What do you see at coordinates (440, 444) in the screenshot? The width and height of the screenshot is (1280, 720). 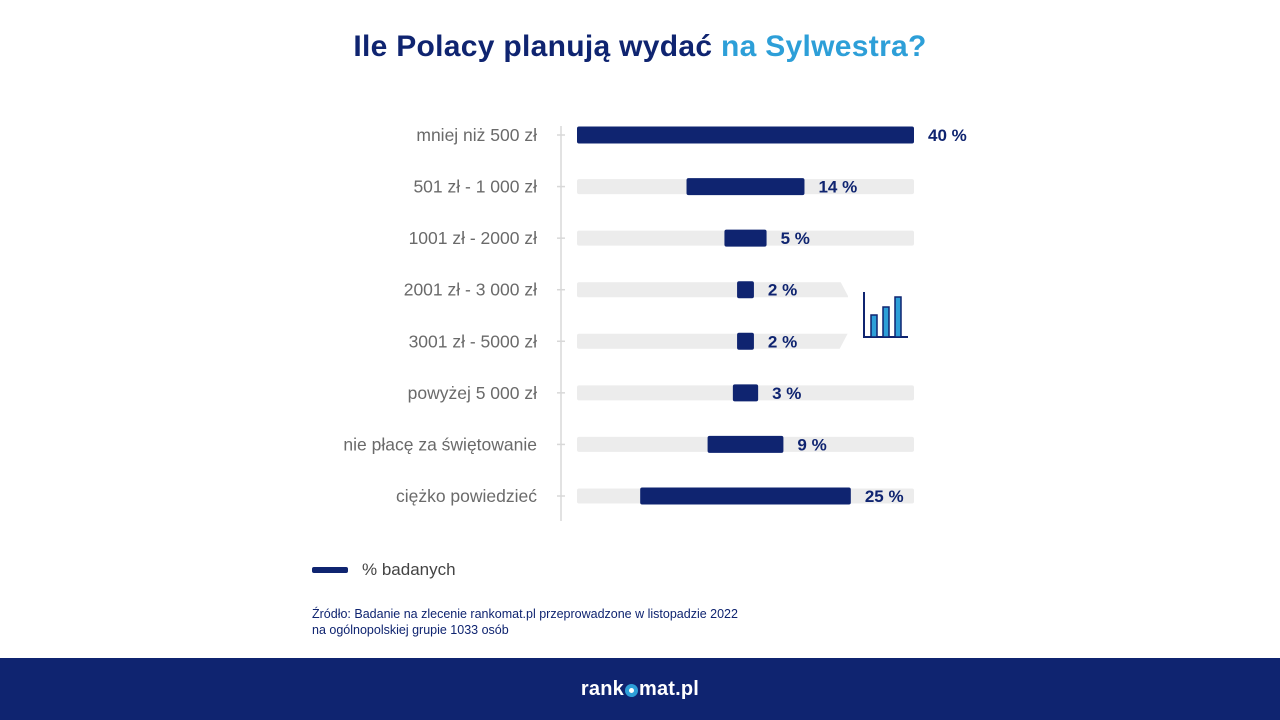 I see `category-label: nie płacę za świętowanie` at bounding box center [440, 444].